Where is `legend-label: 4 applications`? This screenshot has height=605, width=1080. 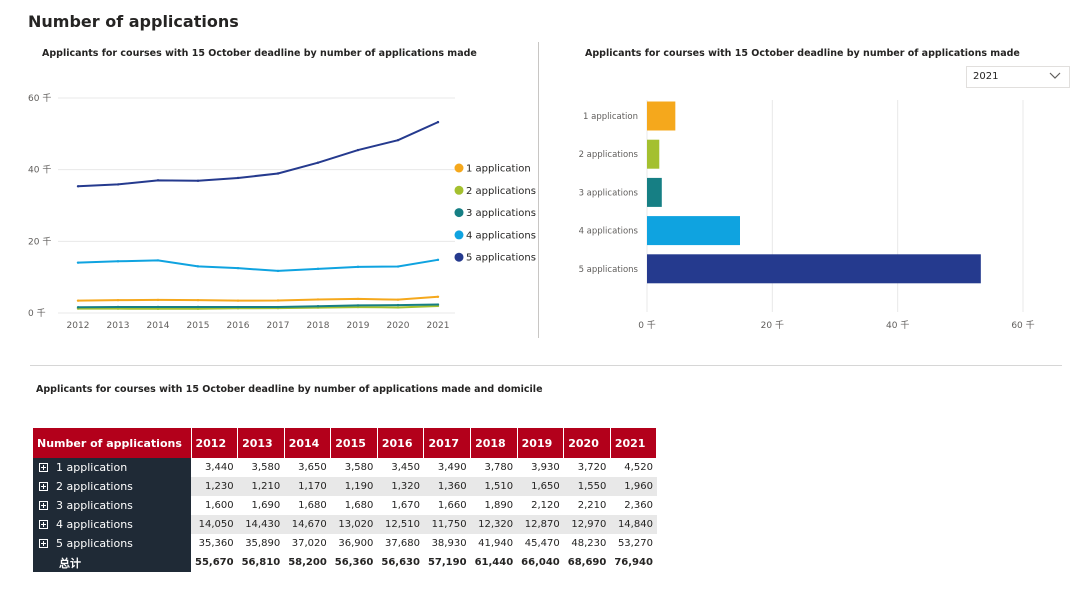
legend-label: 4 applications is located at coordinates (501, 235).